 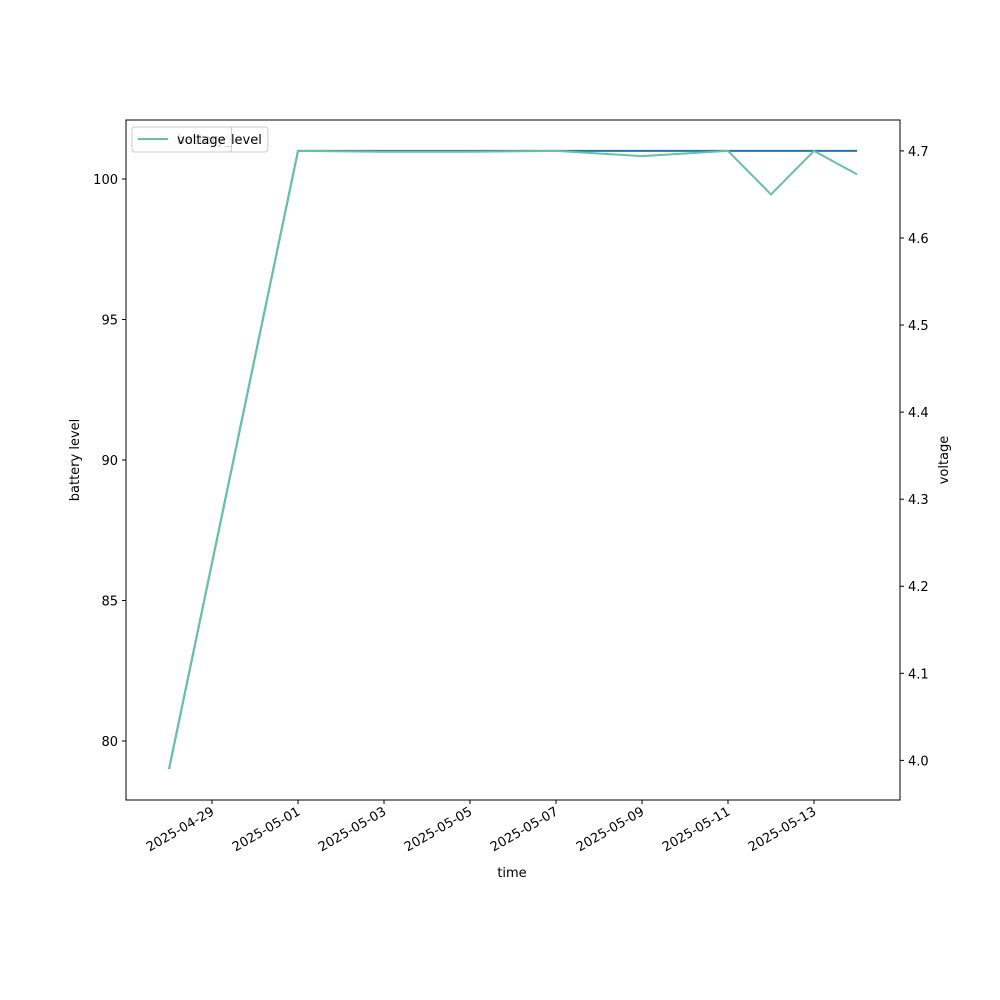 I want to click on y-tick-label: 80, so click(x=109, y=742).